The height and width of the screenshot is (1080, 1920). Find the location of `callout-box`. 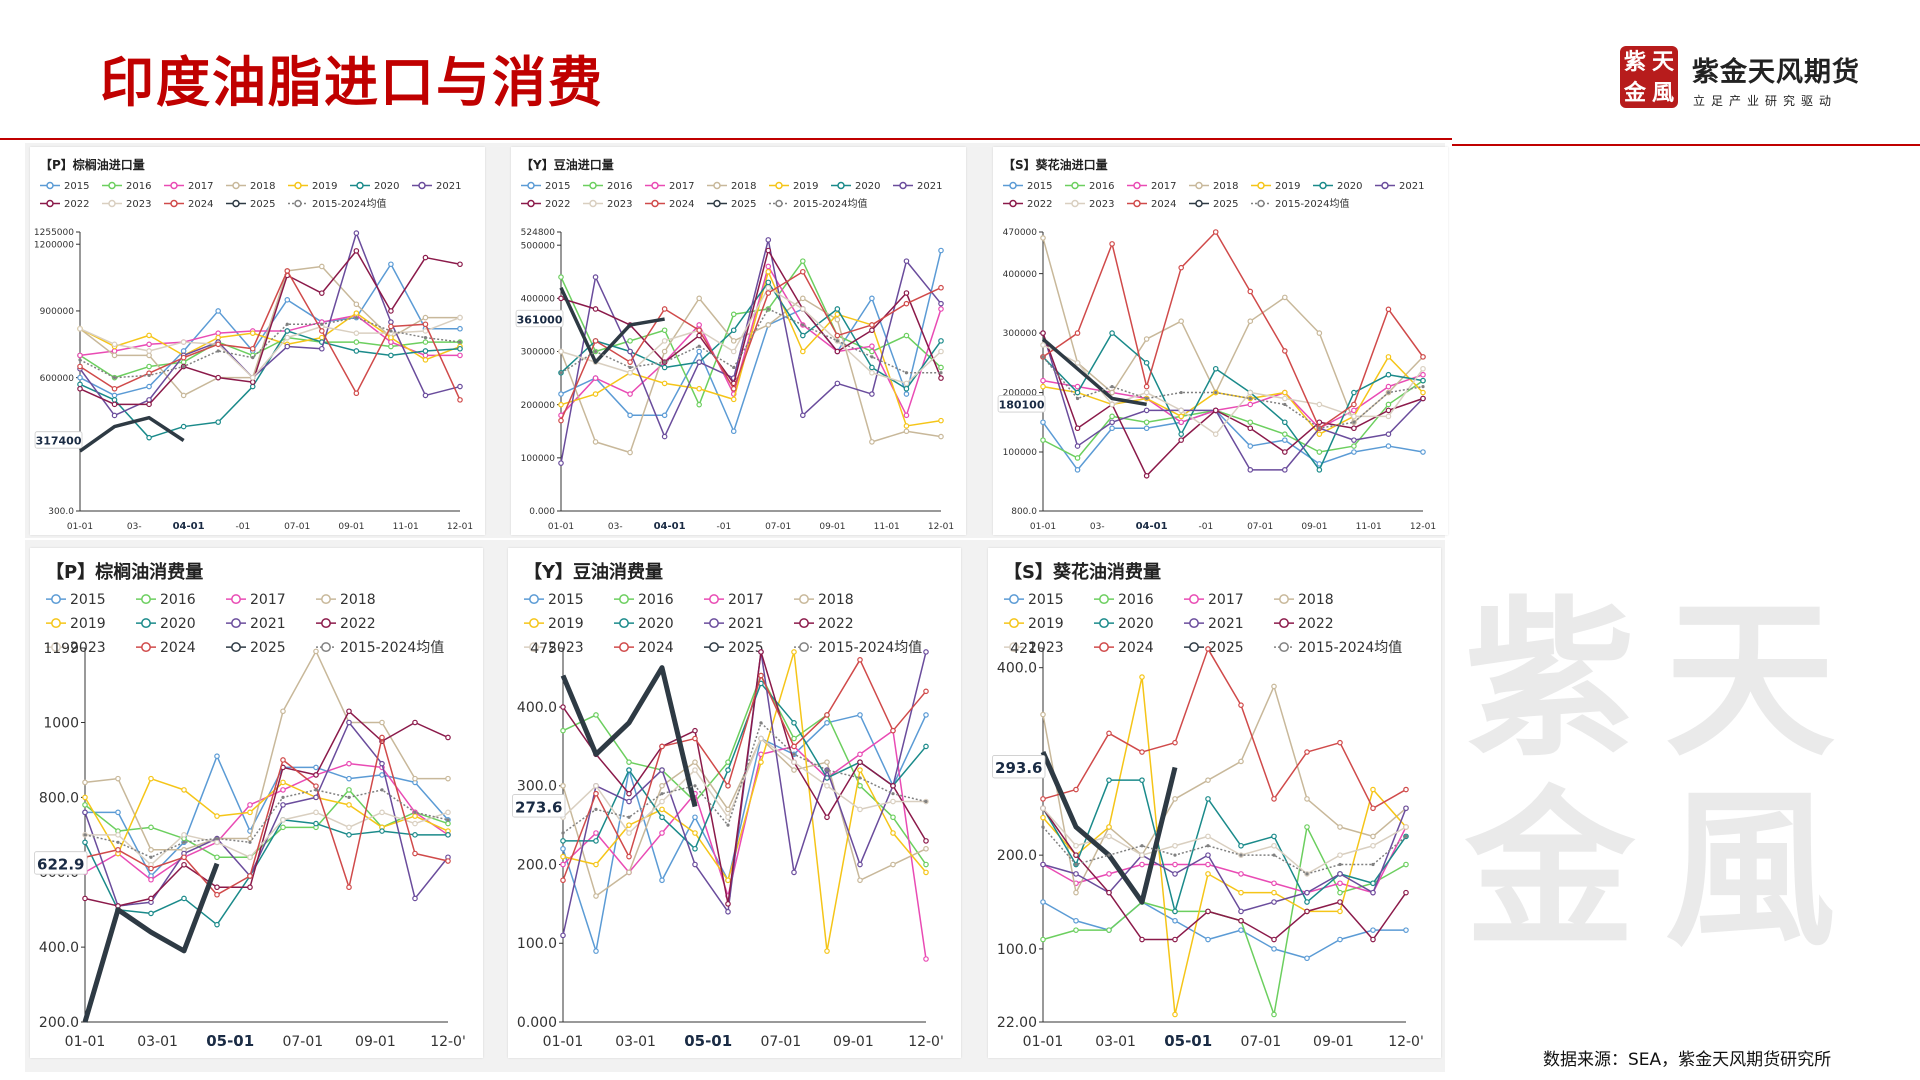

callout-box is located at coordinates (539, 806).